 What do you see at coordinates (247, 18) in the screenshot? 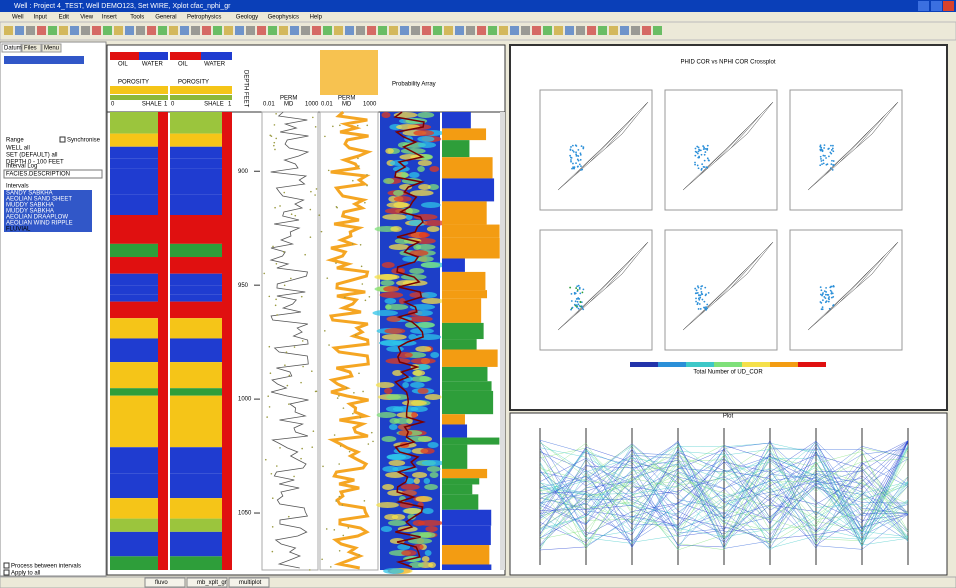
I see `menu-item: Geology` at bounding box center [247, 18].